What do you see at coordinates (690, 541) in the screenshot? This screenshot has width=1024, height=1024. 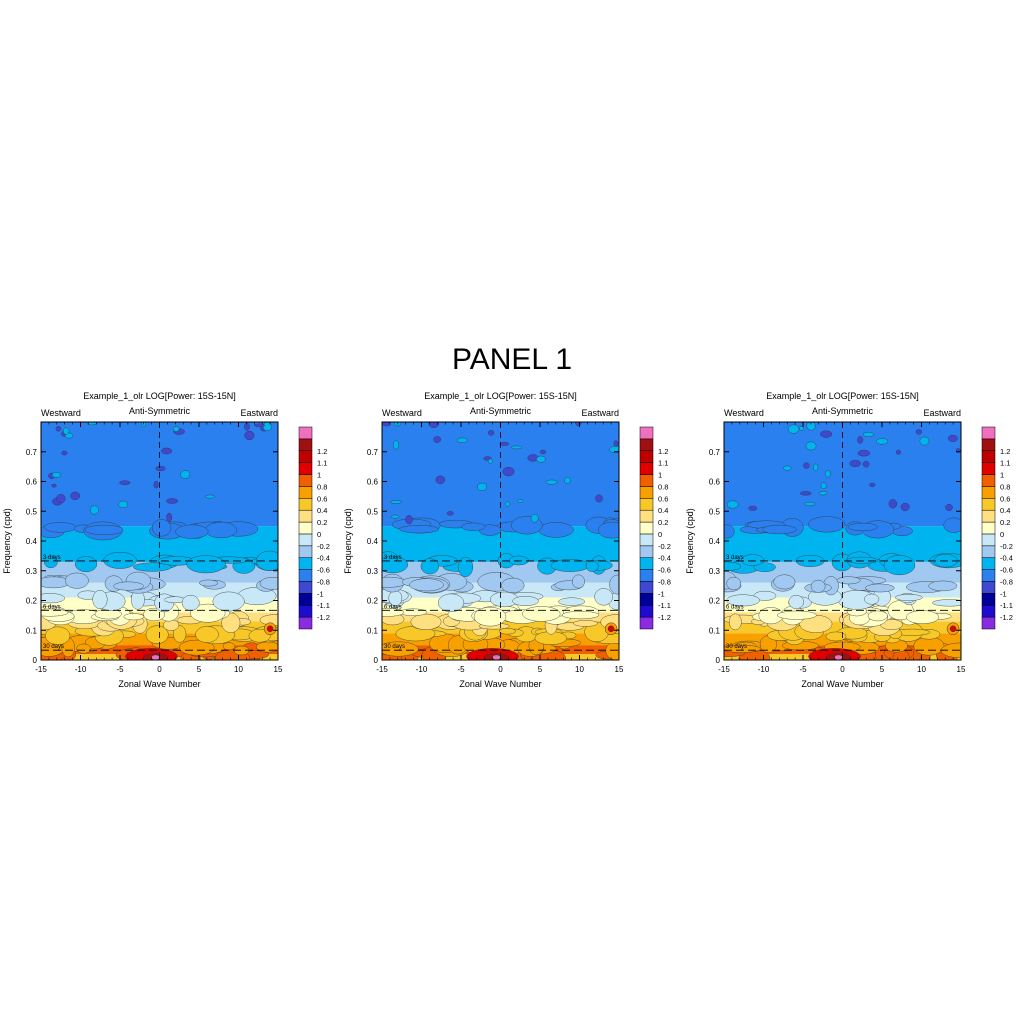 I see `y-axis-label: Frequency (cpd)` at bounding box center [690, 541].